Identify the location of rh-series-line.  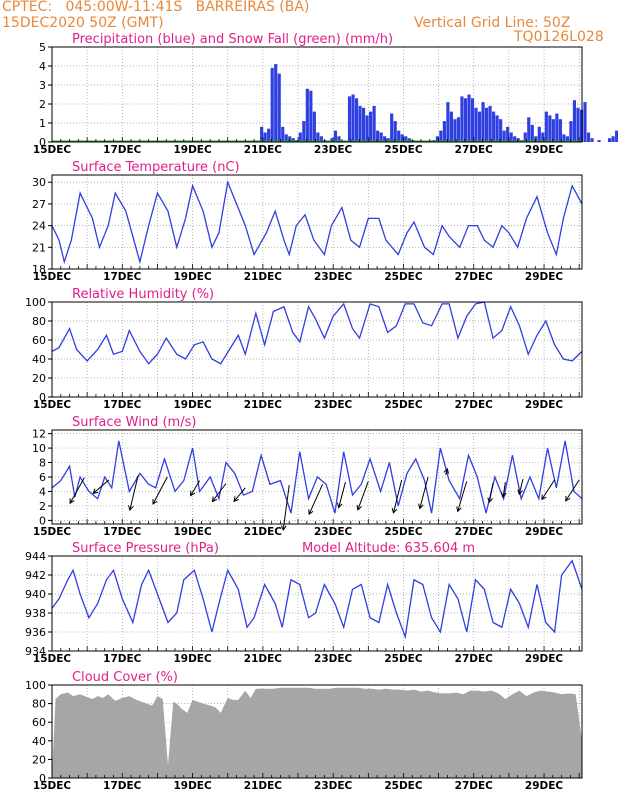
(317, 333).